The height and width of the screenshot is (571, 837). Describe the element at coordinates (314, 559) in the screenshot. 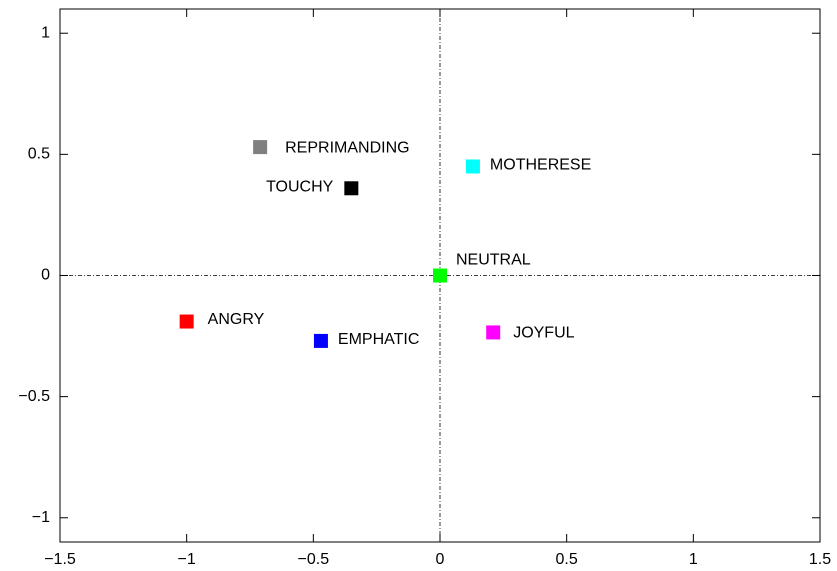

I see `x-tick-label: −0.5` at that location.